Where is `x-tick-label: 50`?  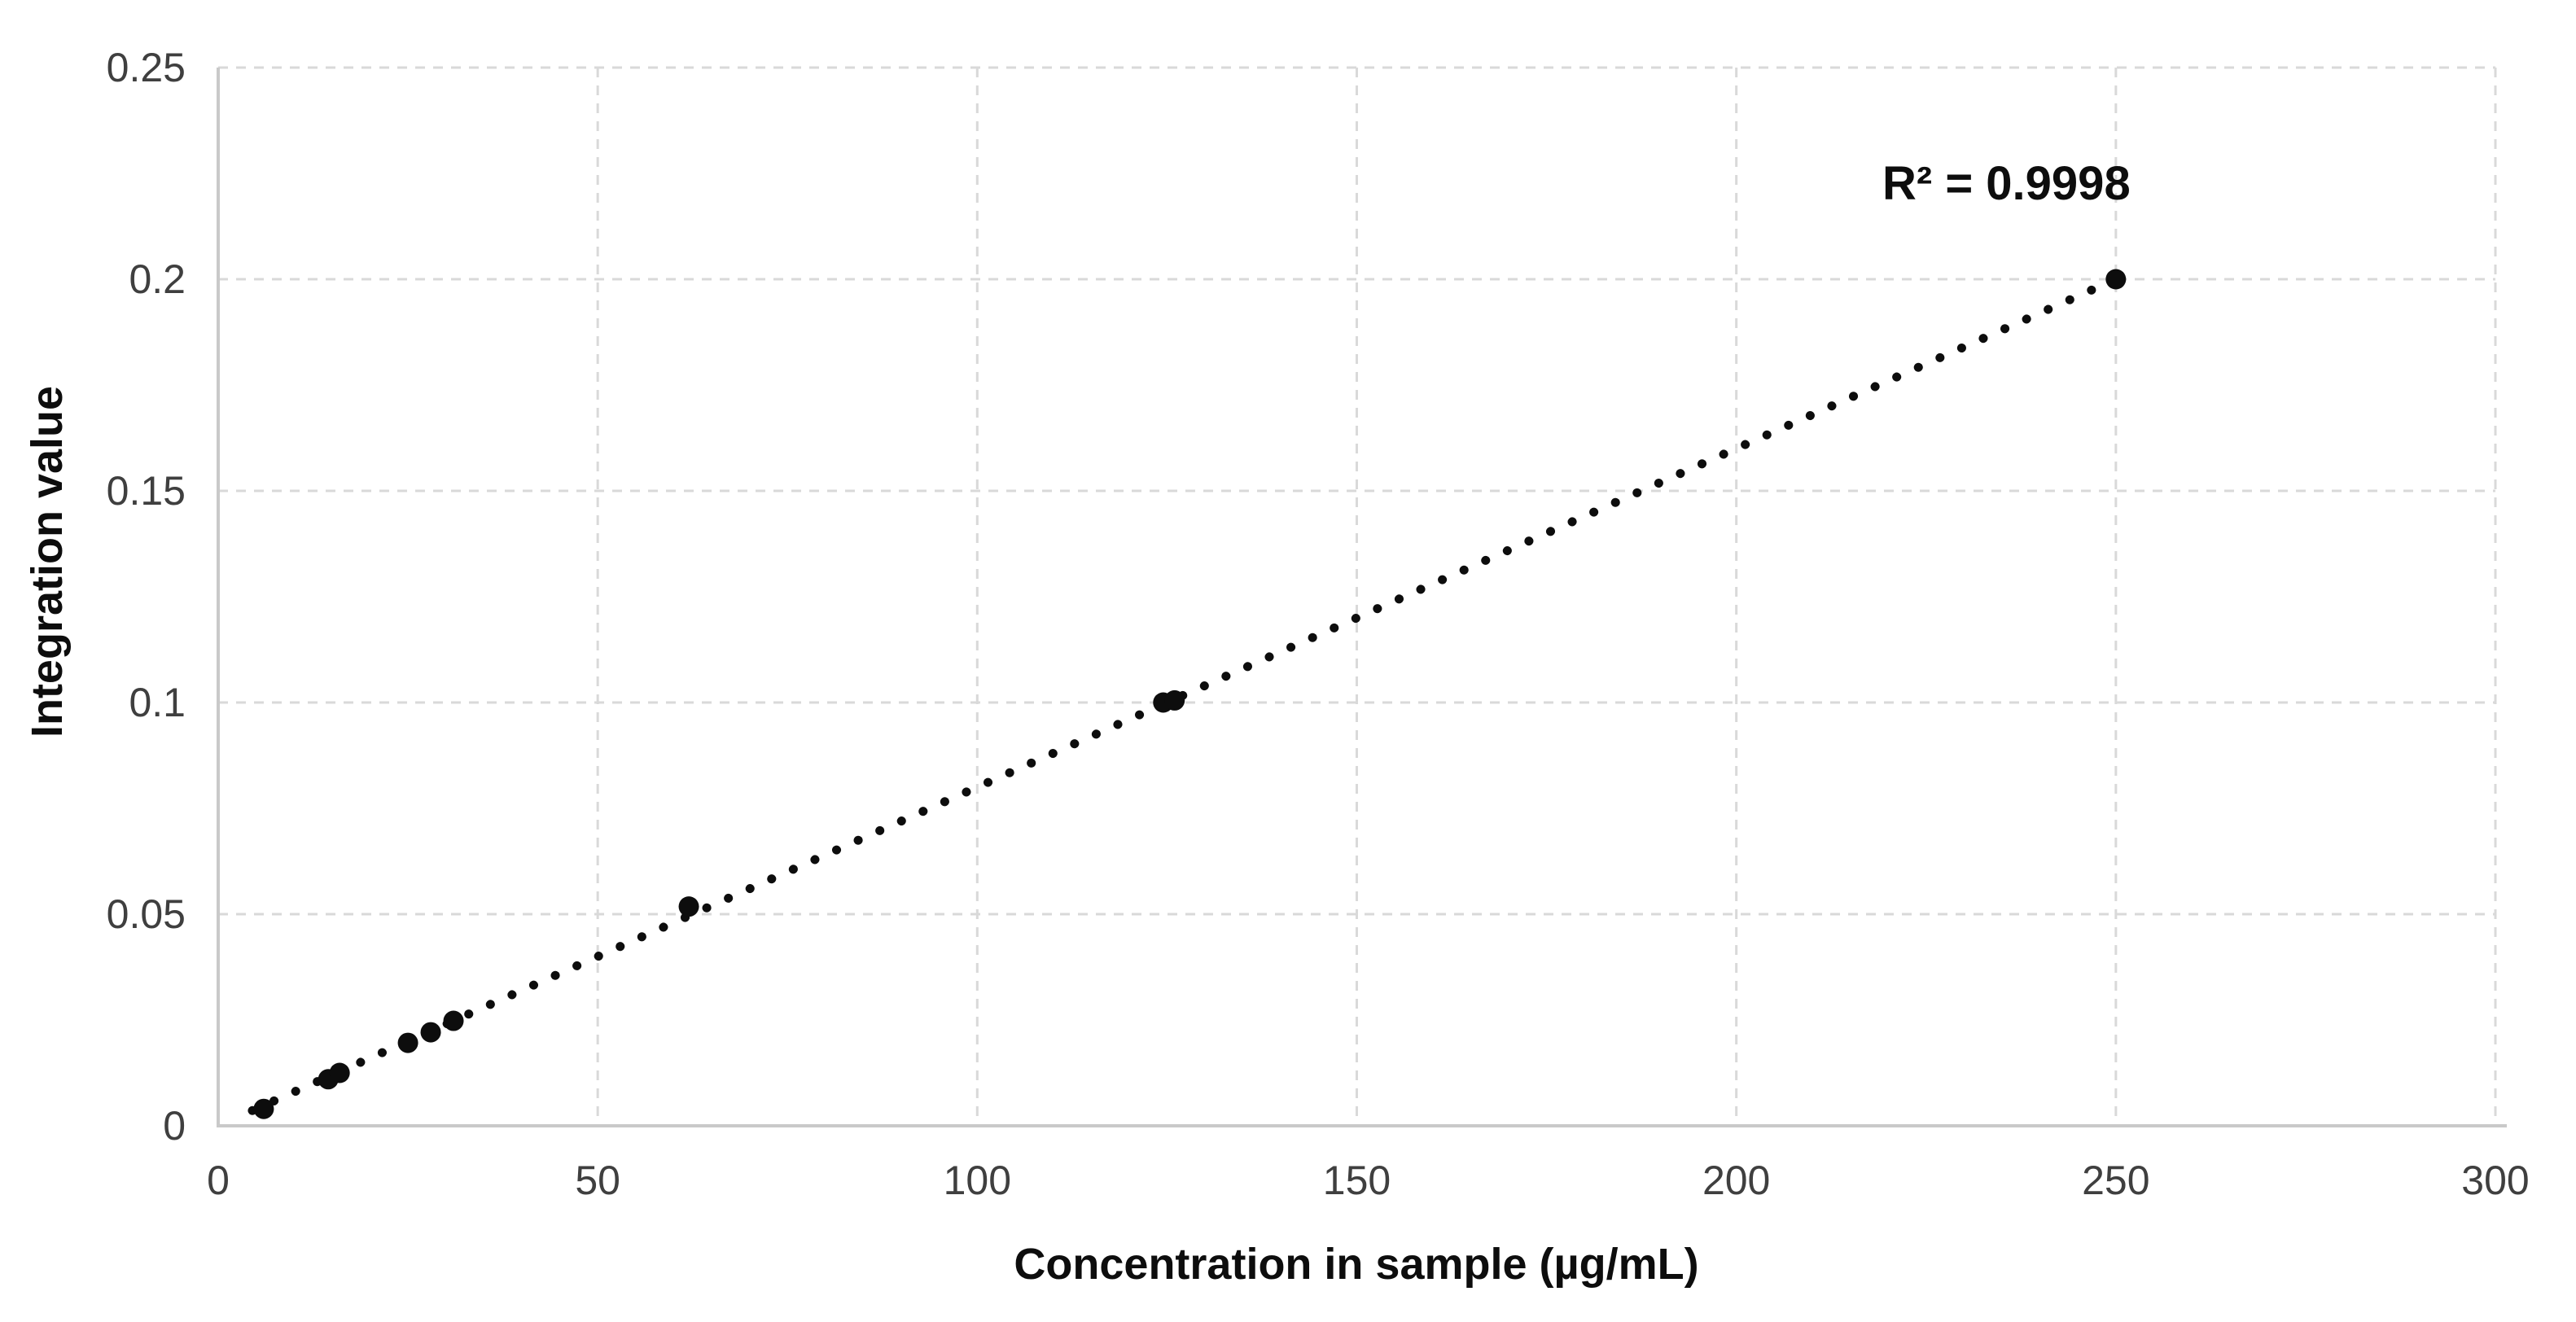
x-tick-label: 50 is located at coordinates (597, 1180).